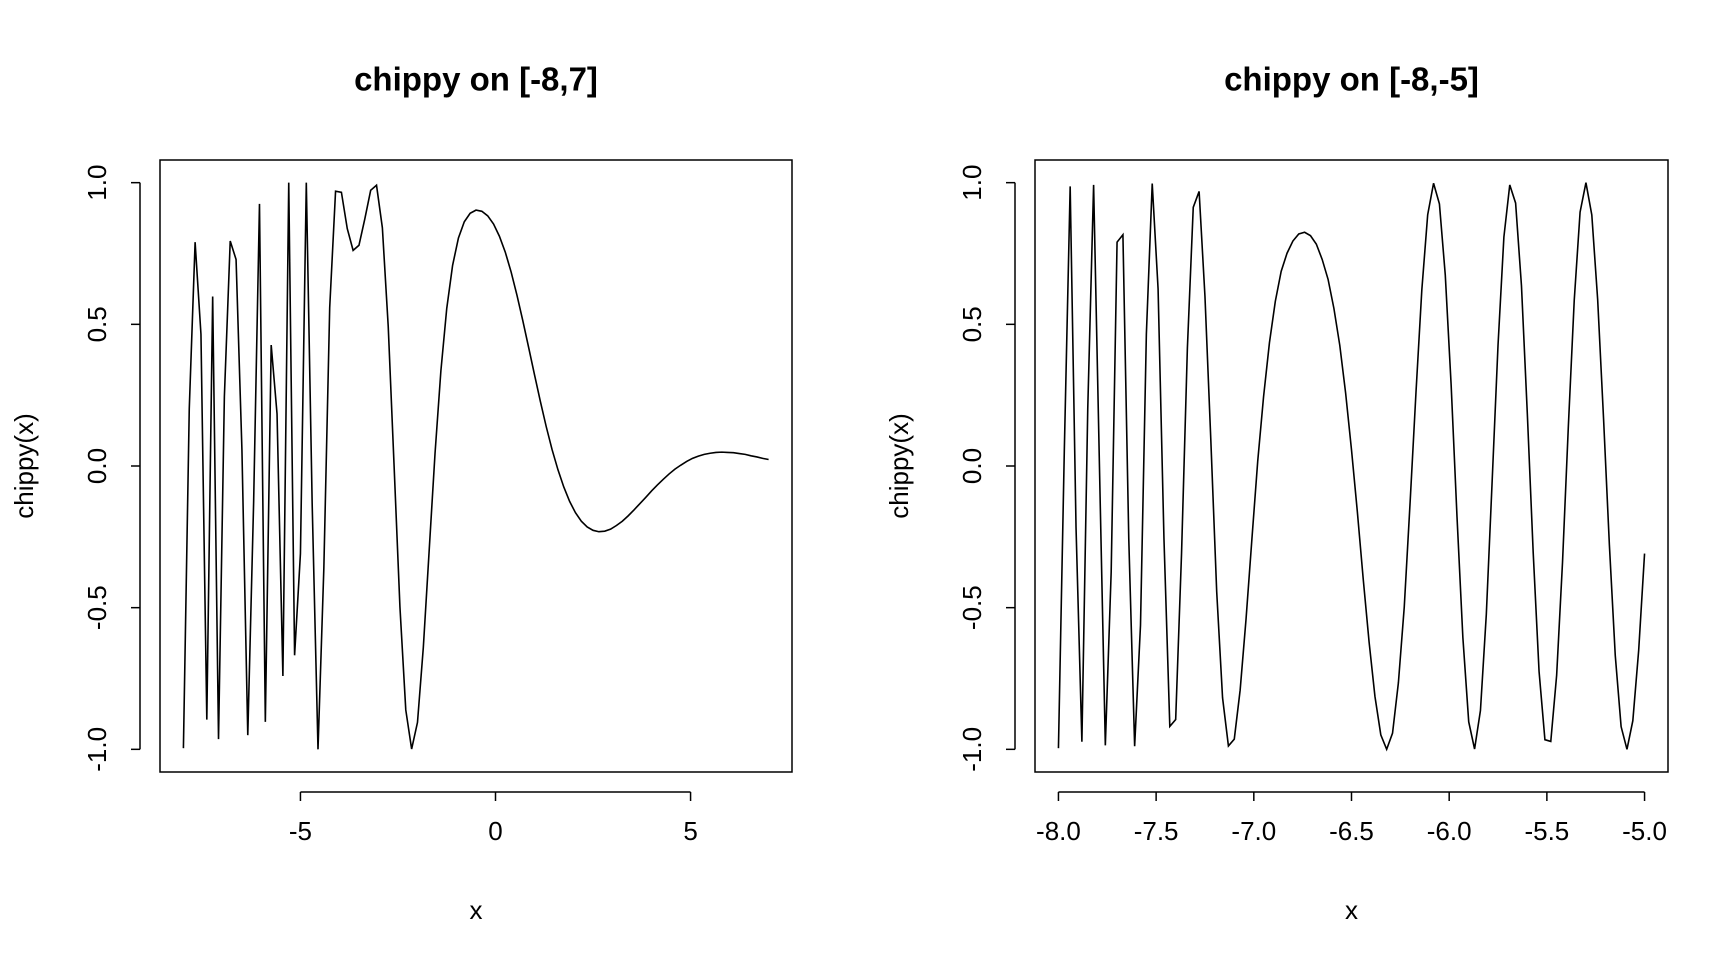 The image size is (1728, 960). Describe the element at coordinates (1449, 831) in the screenshot. I see `x-tick-label: -6.0` at that location.